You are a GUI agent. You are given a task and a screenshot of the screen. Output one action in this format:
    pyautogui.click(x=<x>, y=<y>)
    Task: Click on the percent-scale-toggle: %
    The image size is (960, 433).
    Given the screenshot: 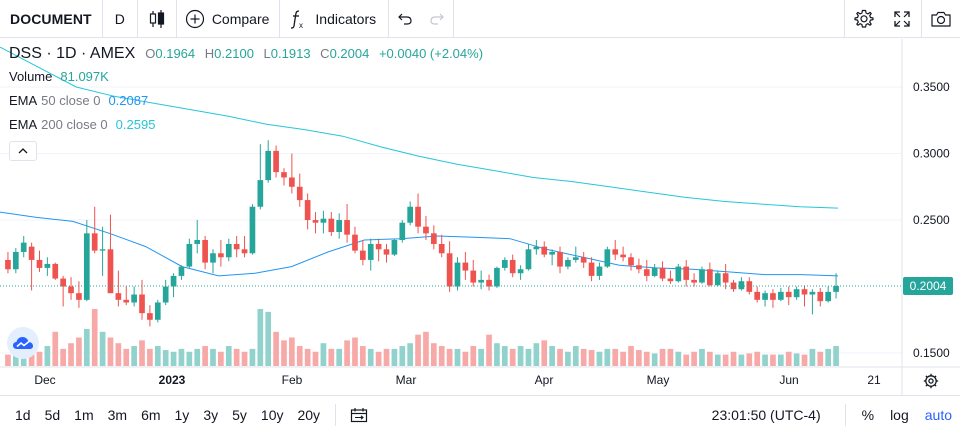 What is the action you would take?
    pyautogui.click(x=868, y=415)
    